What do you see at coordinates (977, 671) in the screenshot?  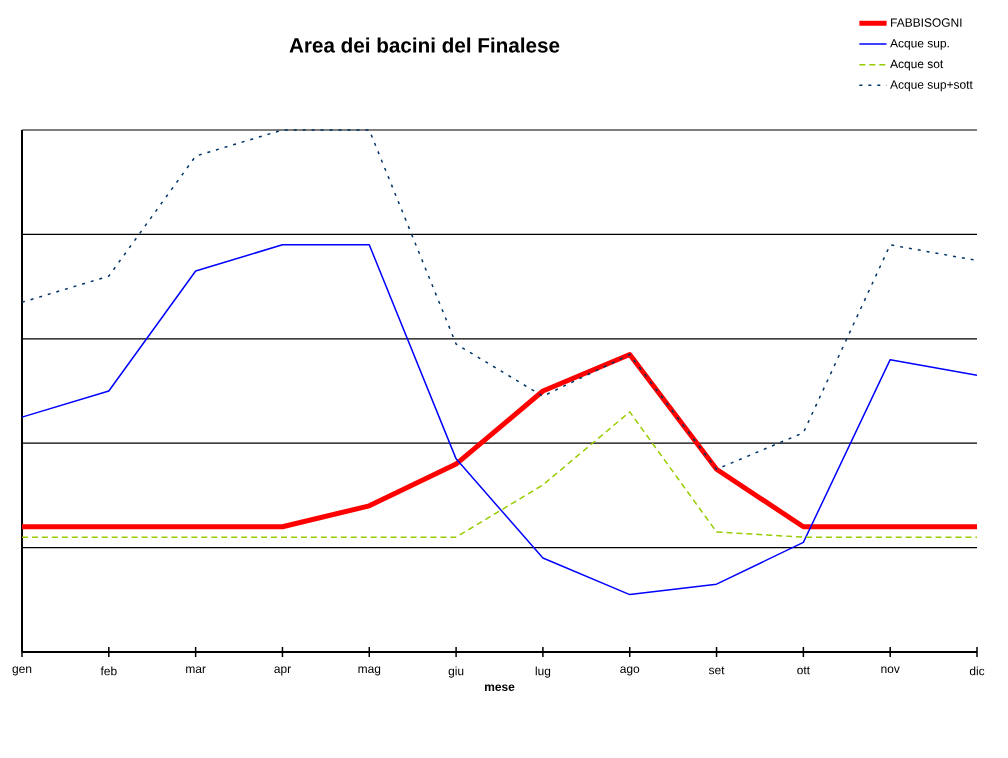 I see `x-tick-label: dic` at bounding box center [977, 671].